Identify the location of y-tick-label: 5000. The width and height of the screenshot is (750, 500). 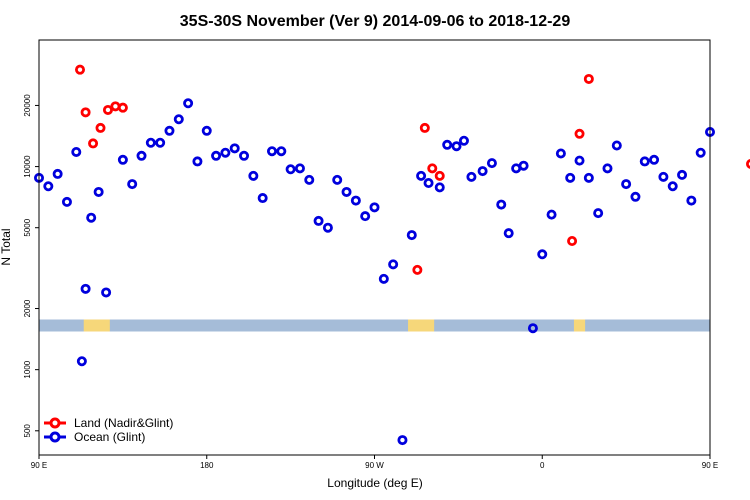
(27, 227).